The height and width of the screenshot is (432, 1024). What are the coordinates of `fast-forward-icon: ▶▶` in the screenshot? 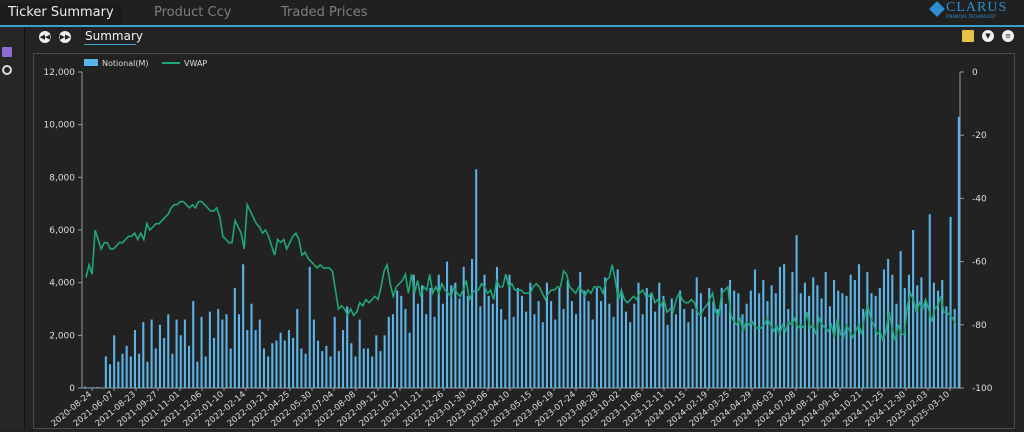 It's located at (65, 37).